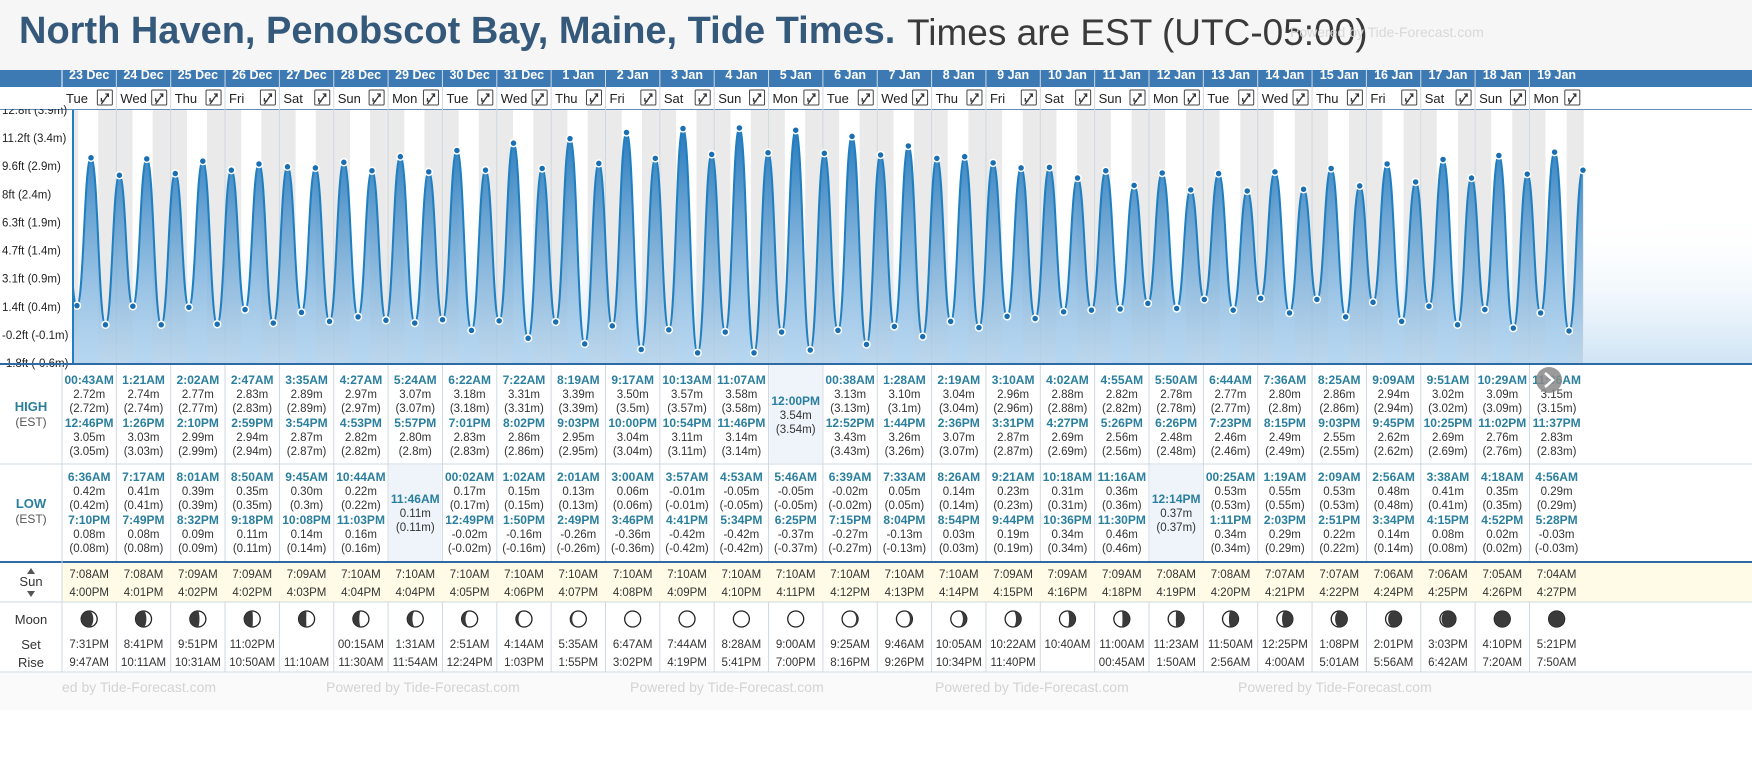 The width and height of the screenshot is (1752, 780). Describe the element at coordinates (1067, 380) in the screenshot. I see `high-tide-time: 4:02AM` at that location.